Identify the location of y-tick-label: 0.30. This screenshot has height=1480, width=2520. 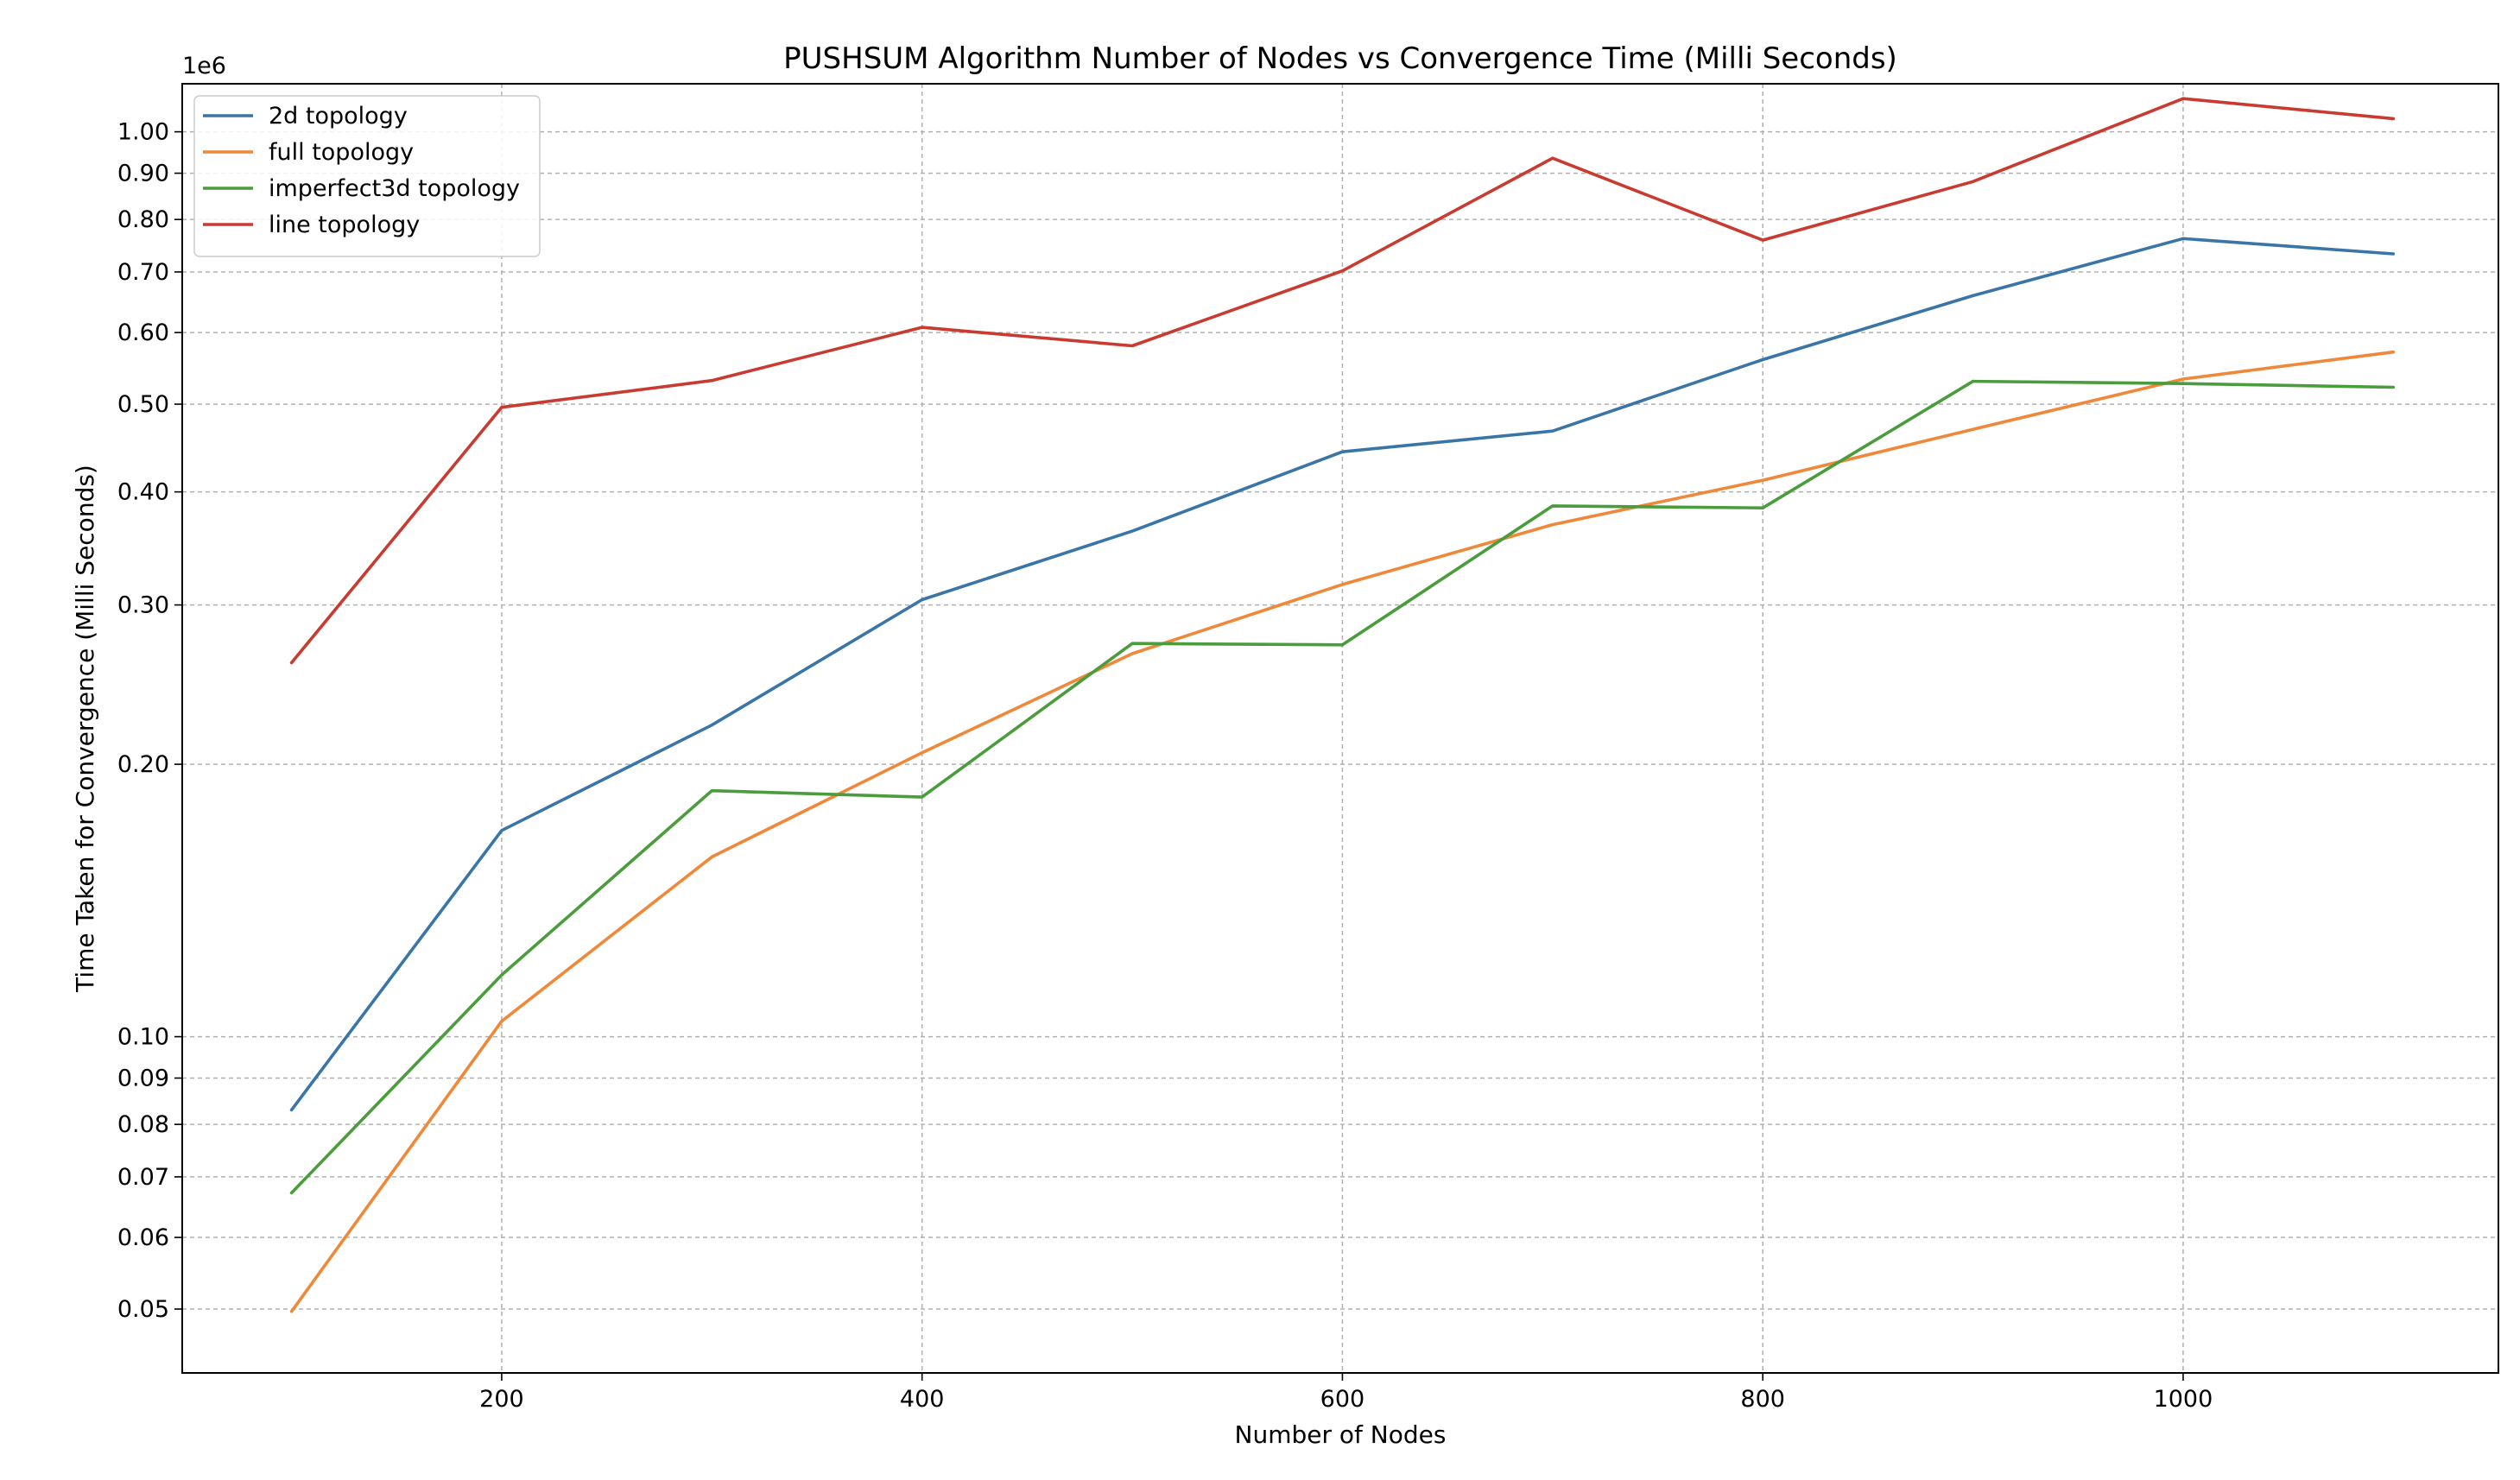
(143, 605).